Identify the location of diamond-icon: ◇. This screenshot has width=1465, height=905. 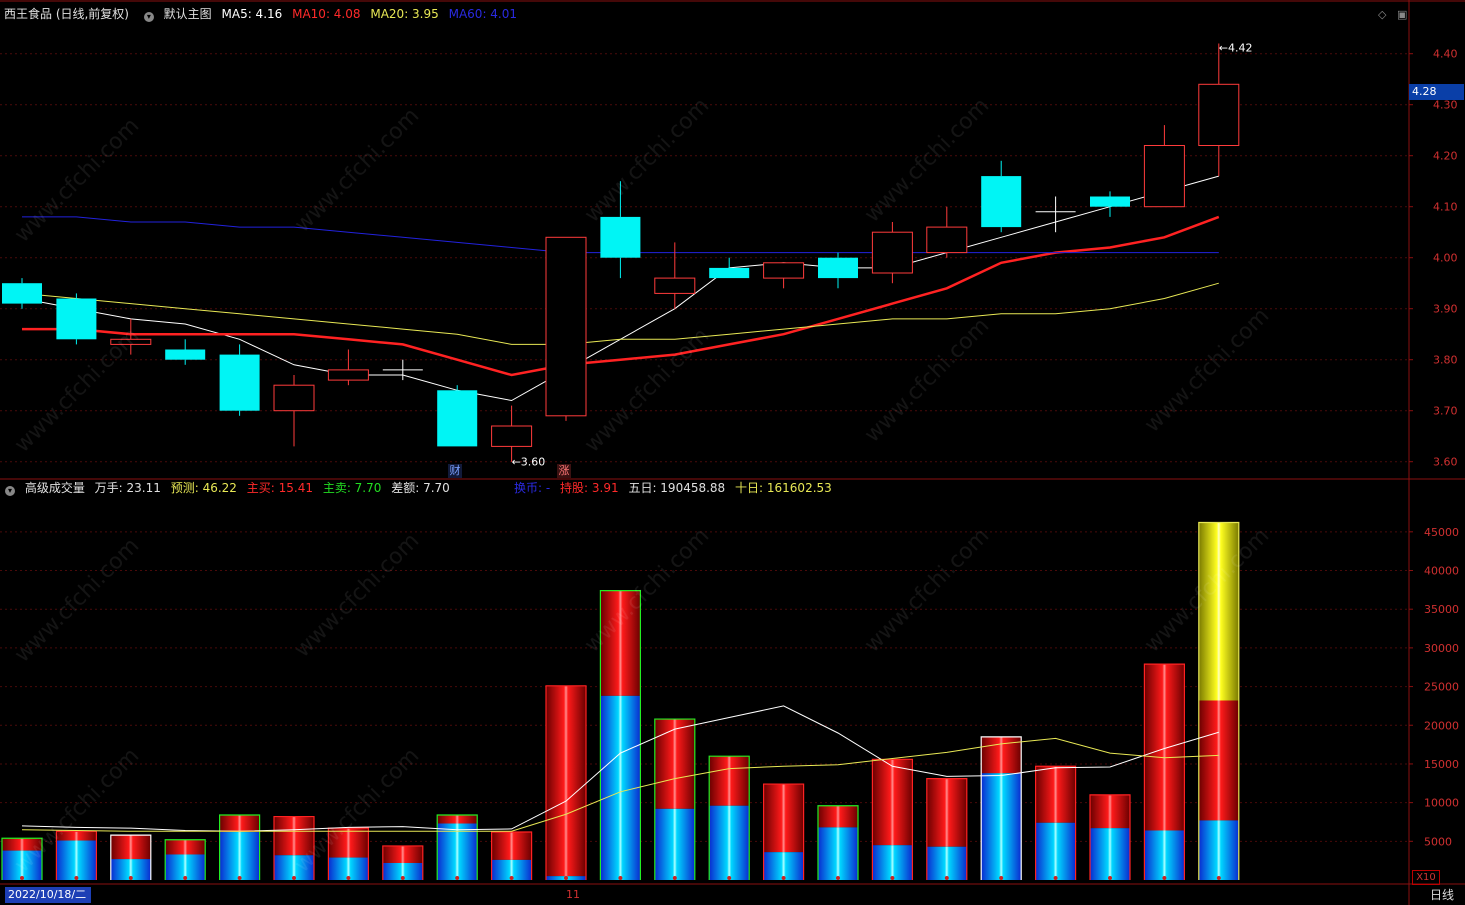
(1382, 14).